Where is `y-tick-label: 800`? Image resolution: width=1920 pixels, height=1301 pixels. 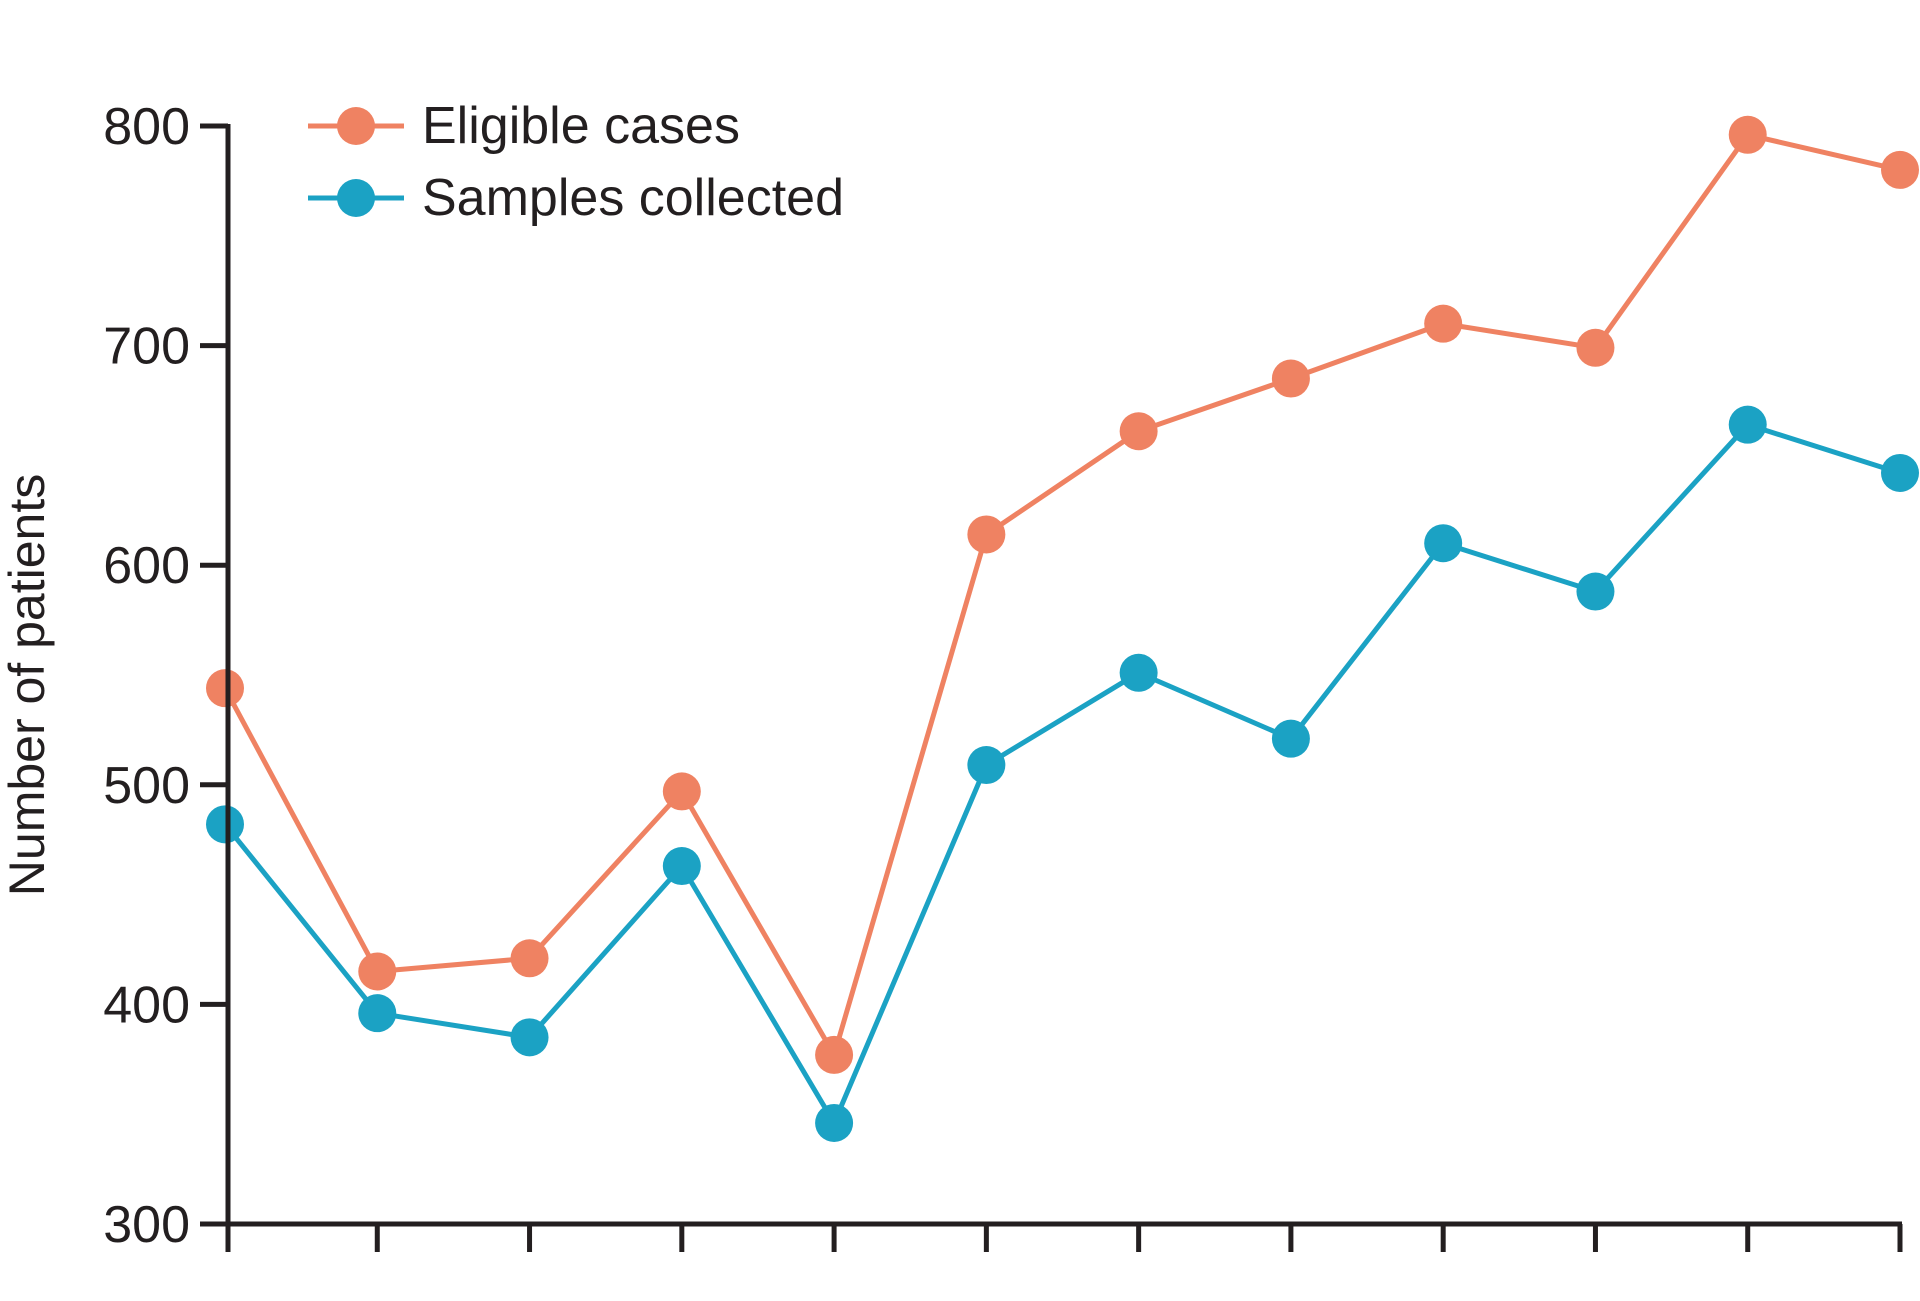
y-tick-label: 800 is located at coordinates (146, 127).